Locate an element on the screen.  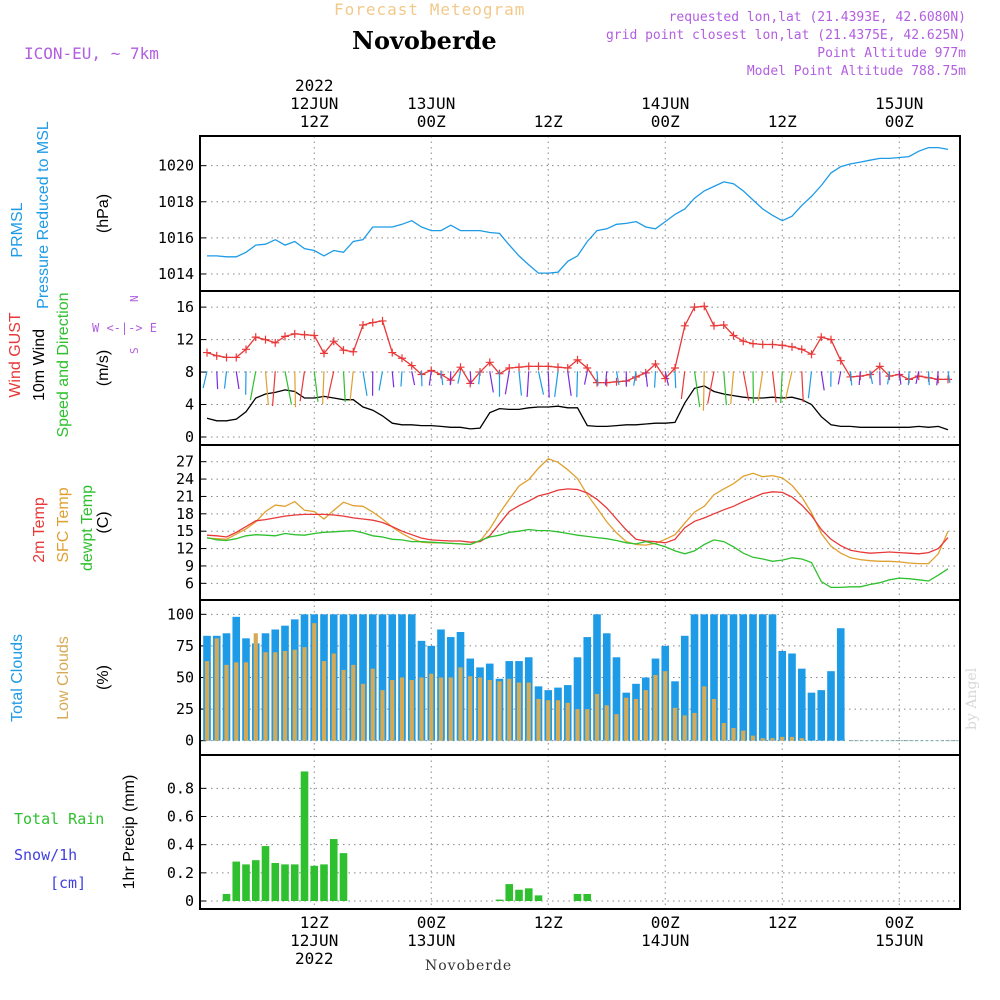
side-label-speed-direction: Speed and Direction is located at coordinates (63, 365).